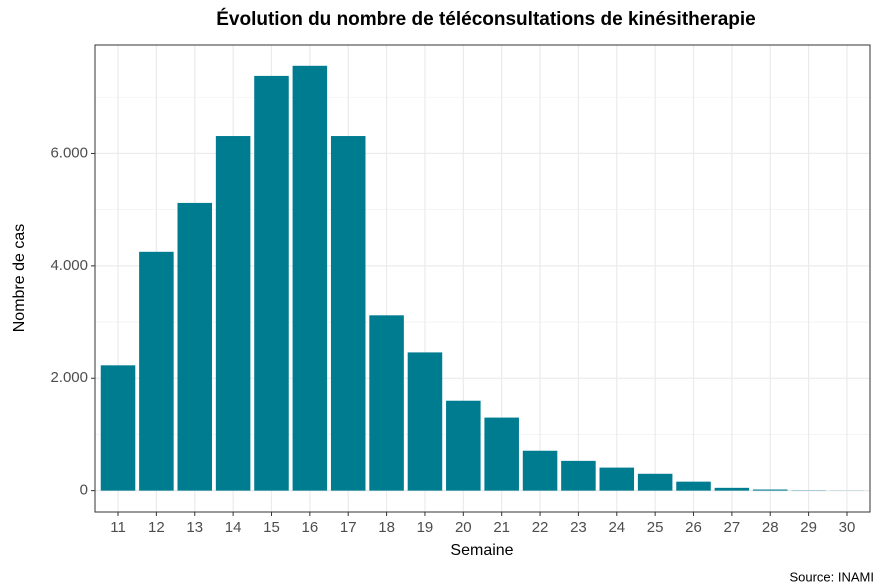 Image resolution: width=878 pixels, height=588 pixels. What do you see at coordinates (831, 576) in the screenshot?
I see `caption: Source: INAMI` at bounding box center [831, 576].